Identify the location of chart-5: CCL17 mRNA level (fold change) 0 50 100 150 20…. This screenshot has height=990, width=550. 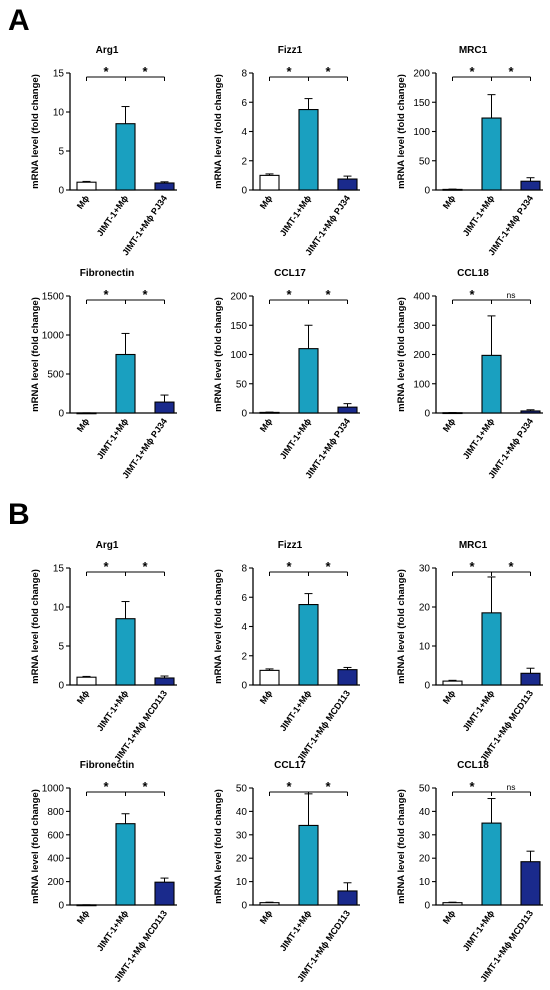
(274, 378).